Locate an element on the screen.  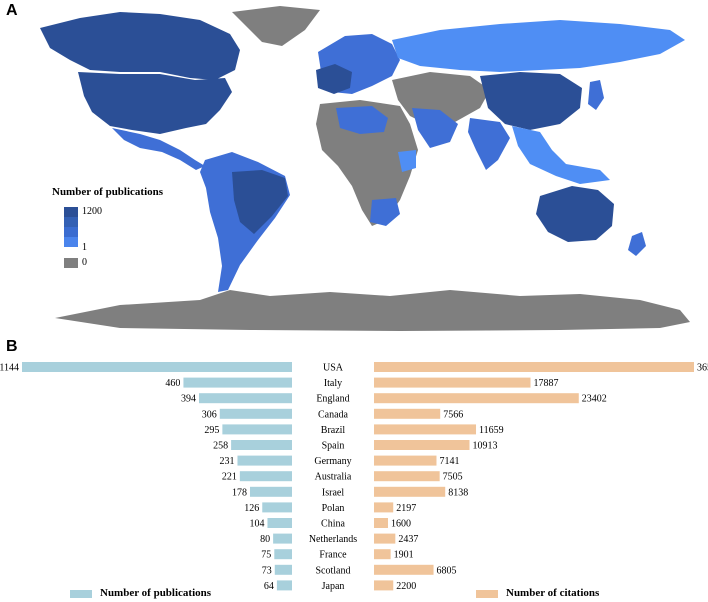
western-europe-region is located at coordinates (334, 79).